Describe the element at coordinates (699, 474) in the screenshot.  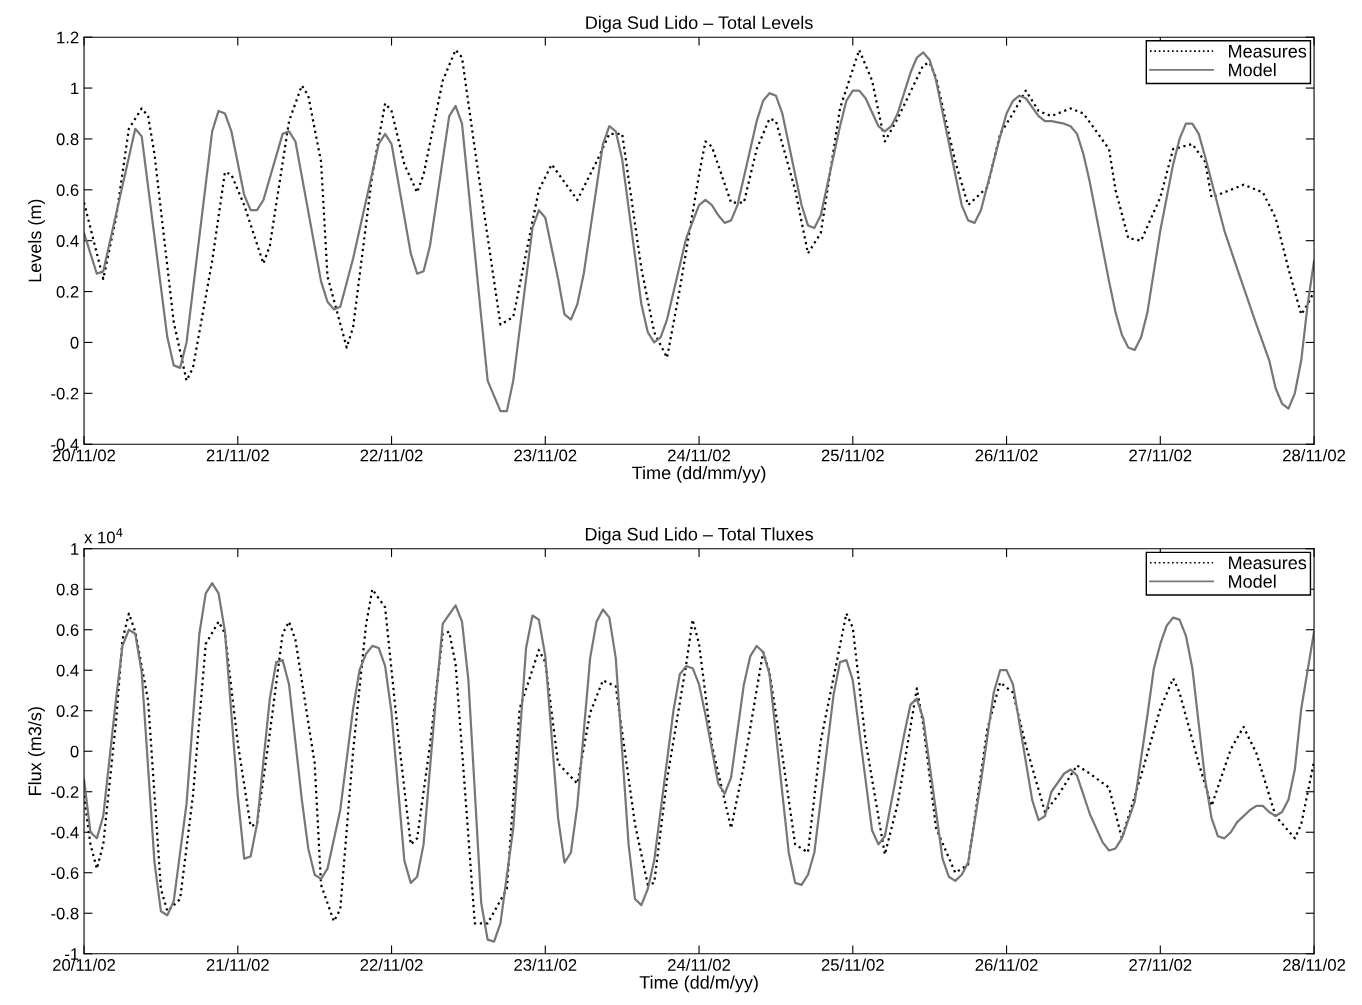
I see `x-axis-title: Time (dd/mm/yy)` at that location.